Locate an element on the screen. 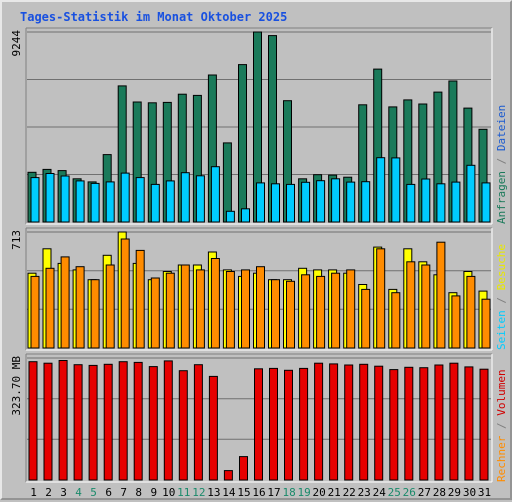 The height and width of the screenshot is (502, 512). x-tick-label-day-17: 17 is located at coordinates (273, 492).